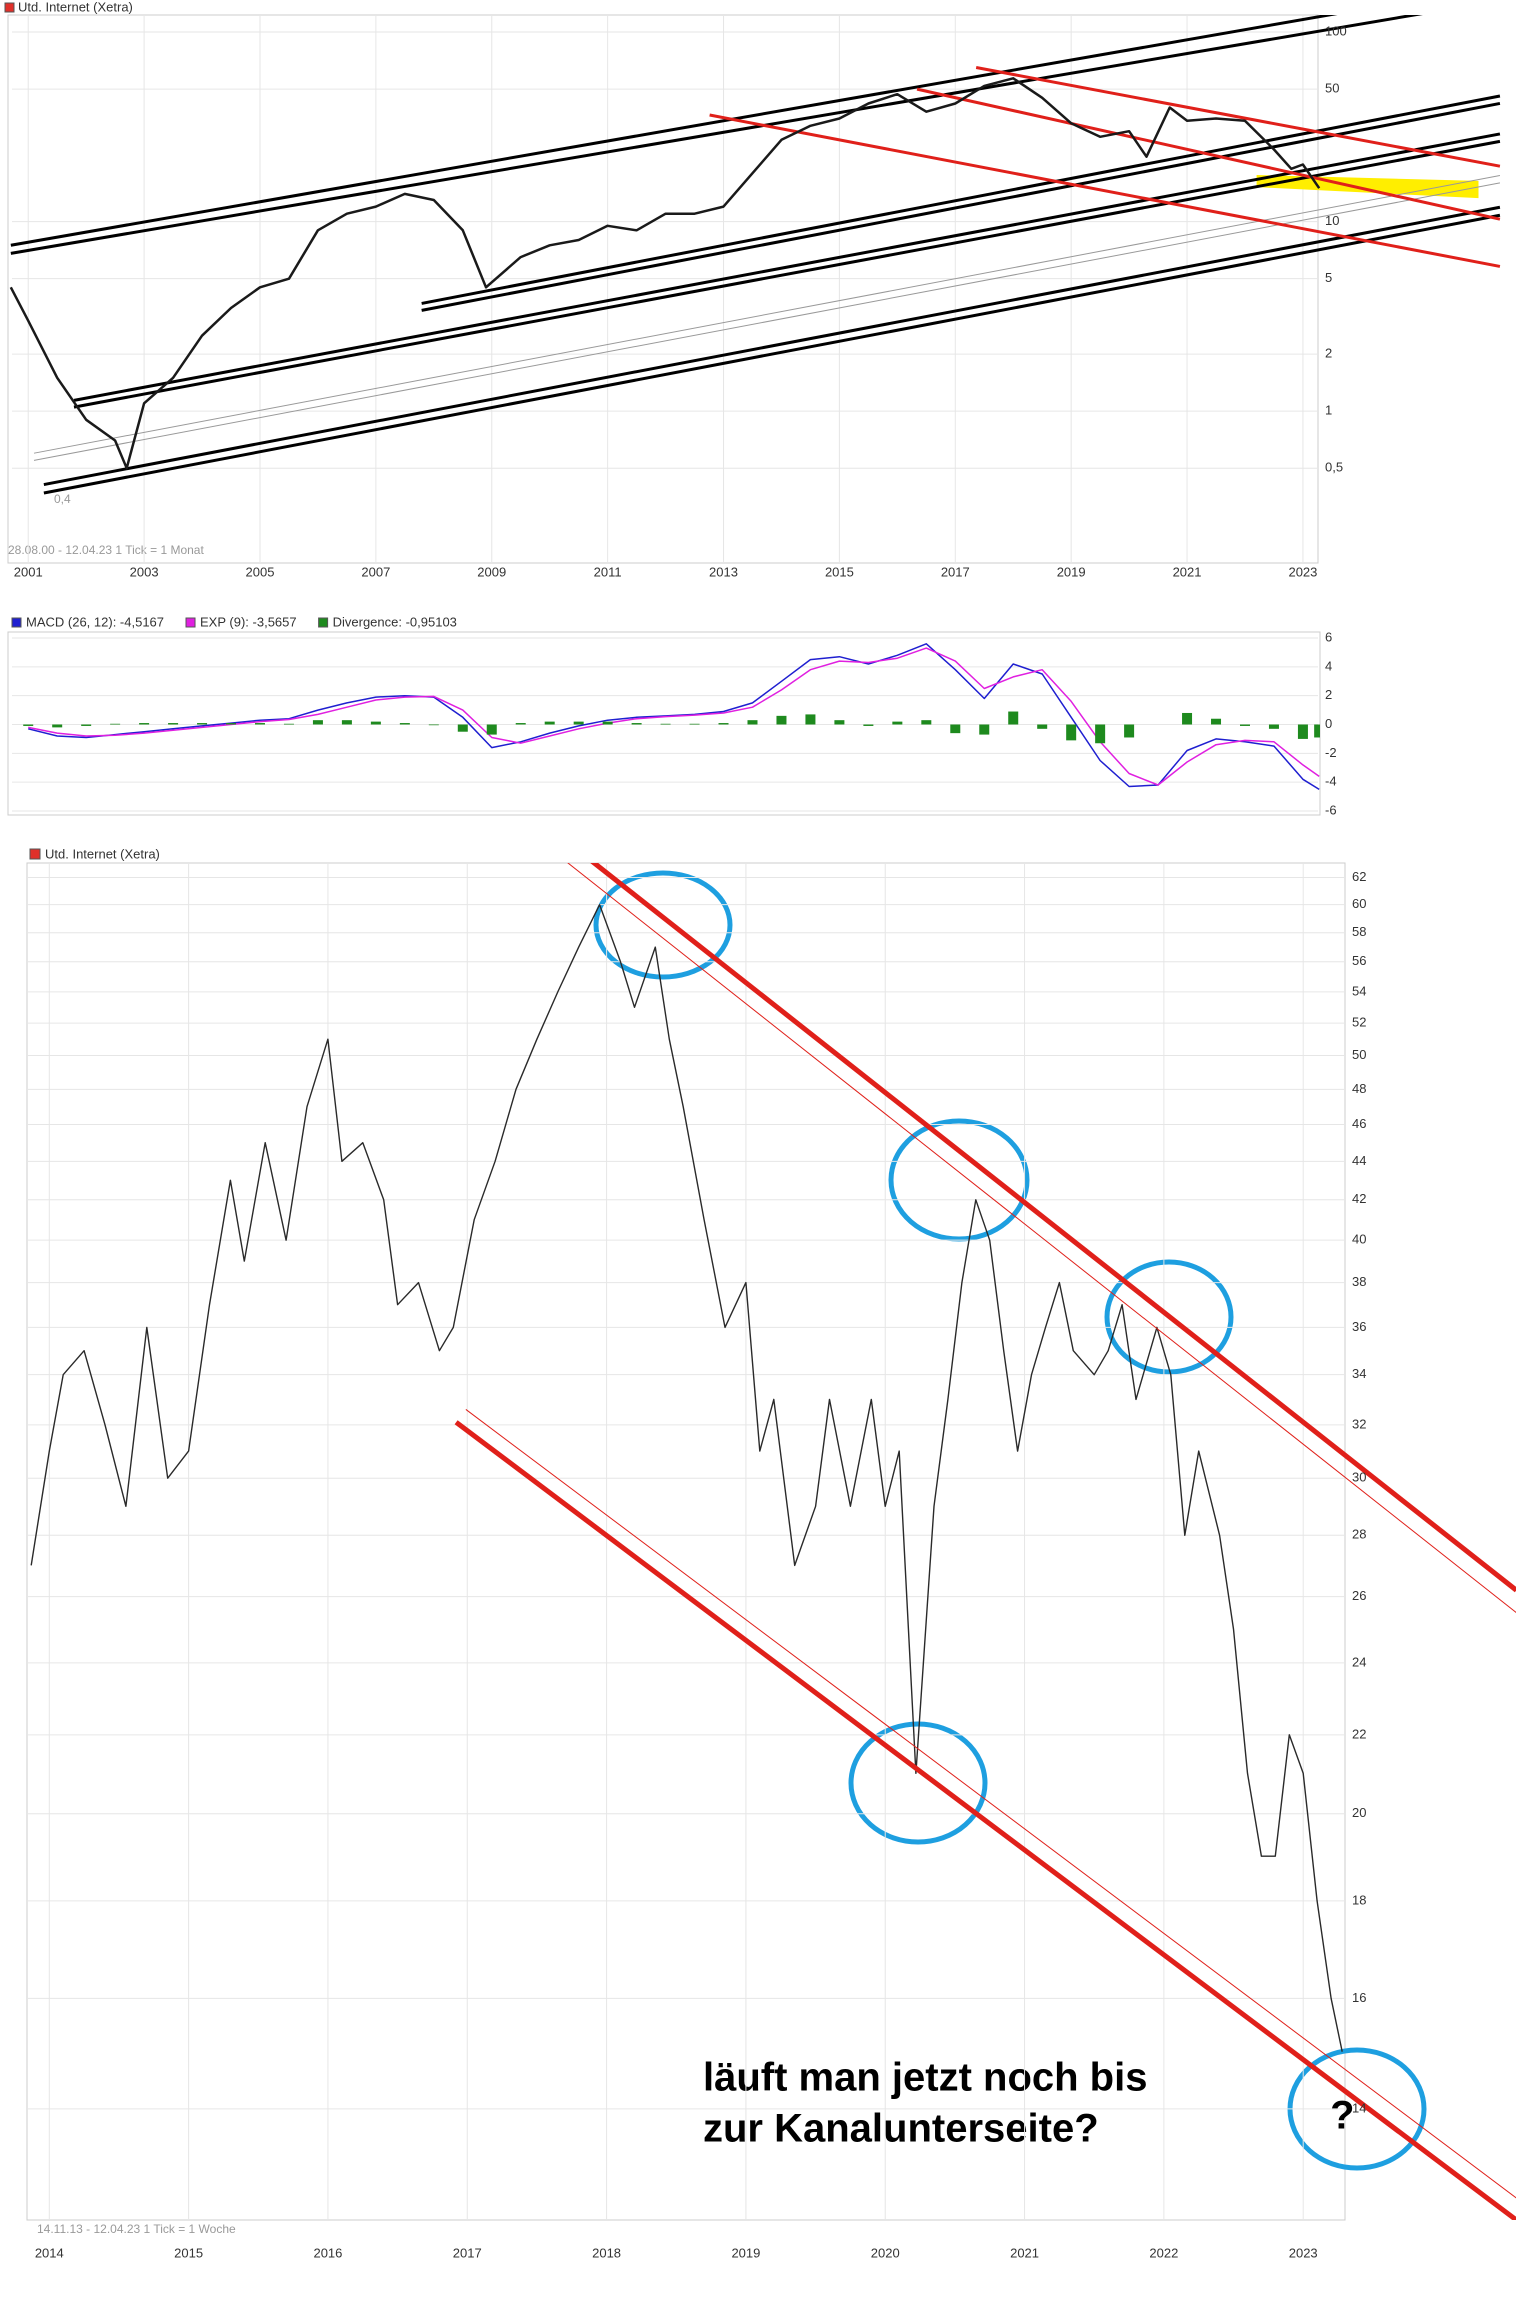 The height and width of the screenshot is (2324, 1516). I want to click on plot-area, so click(666, 724).